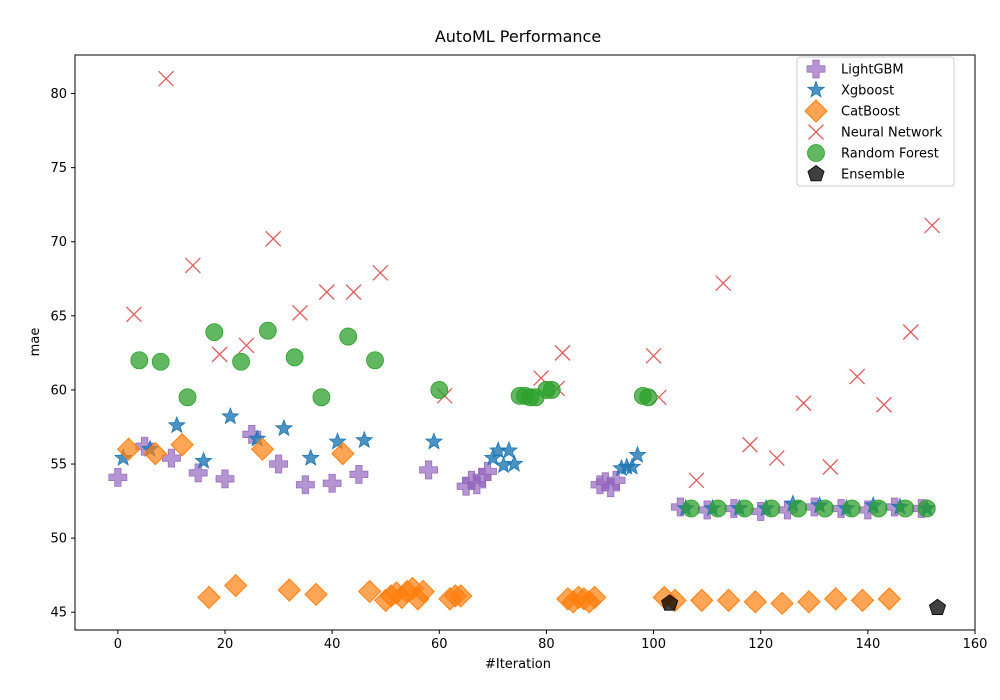 Image resolution: width=1000 pixels, height=700 pixels. What do you see at coordinates (58, 242) in the screenshot?
I see `y-tick-label: 70` at bounding box center [58, 242].